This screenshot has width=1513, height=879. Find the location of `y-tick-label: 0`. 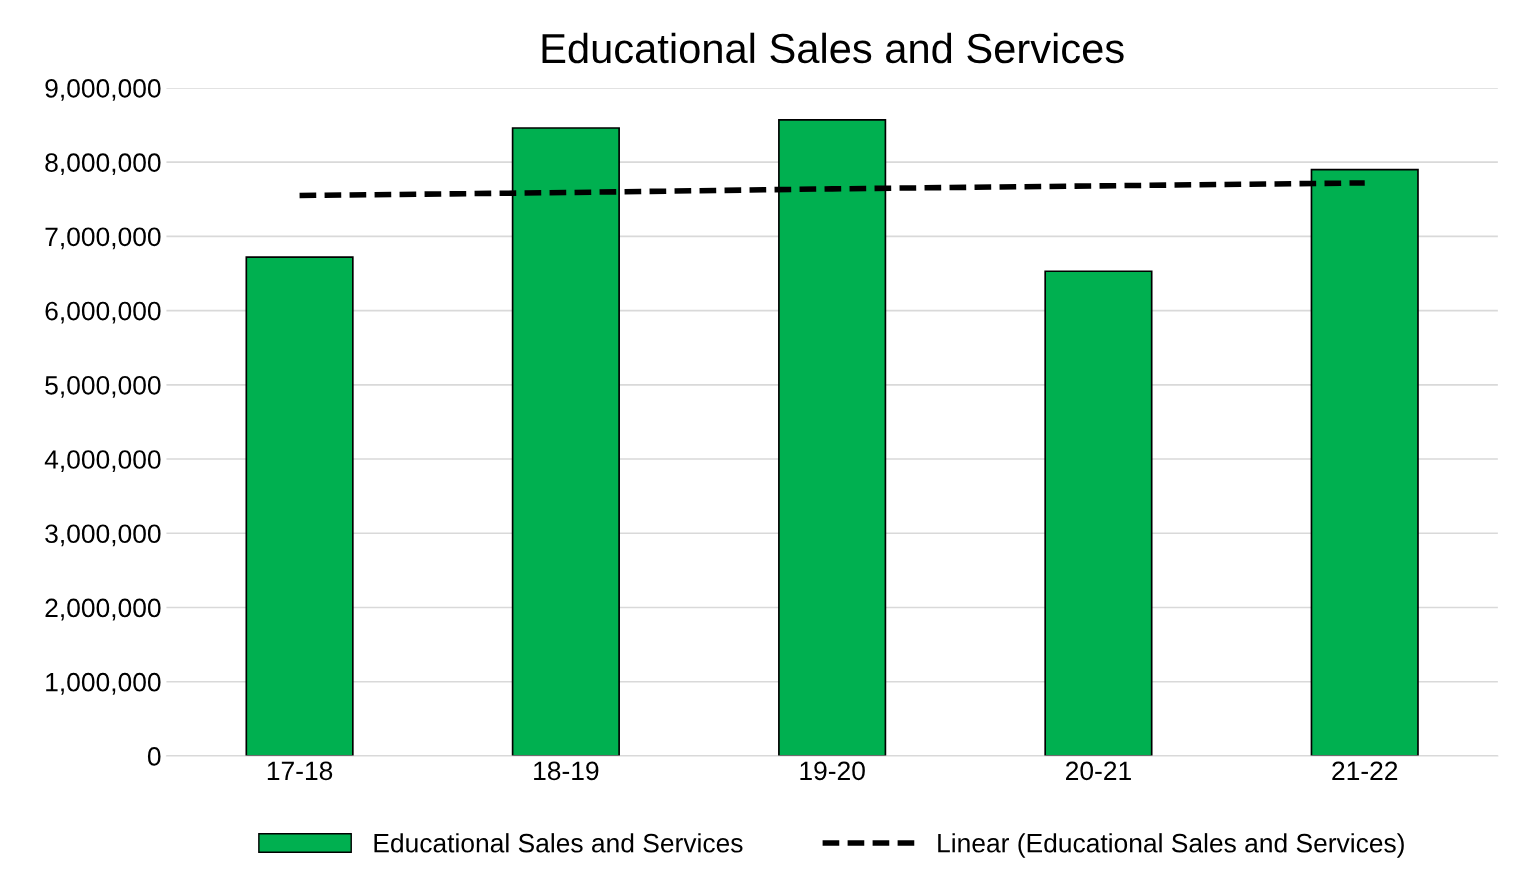

y-tick-label: 0 is located at coordinates (154, 756).